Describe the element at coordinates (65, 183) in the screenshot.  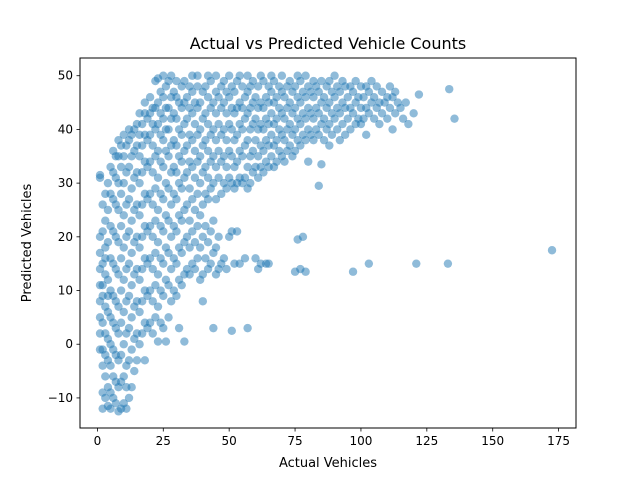
I see `y-tick-label: 30` at that location.